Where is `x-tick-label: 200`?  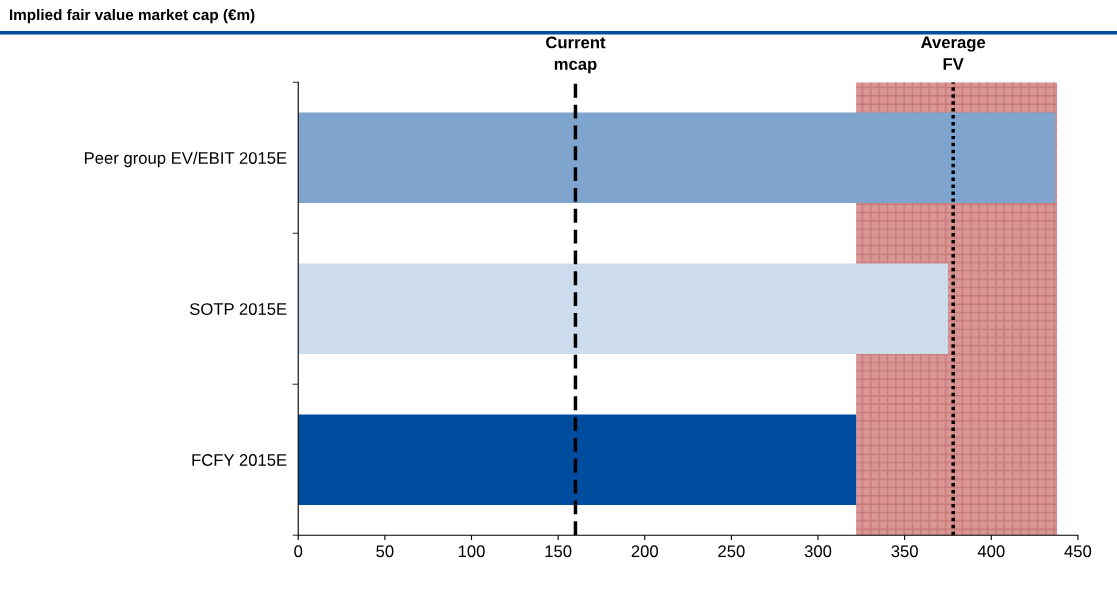 x-tick-label: 200 is located at coordinates (645, 551).